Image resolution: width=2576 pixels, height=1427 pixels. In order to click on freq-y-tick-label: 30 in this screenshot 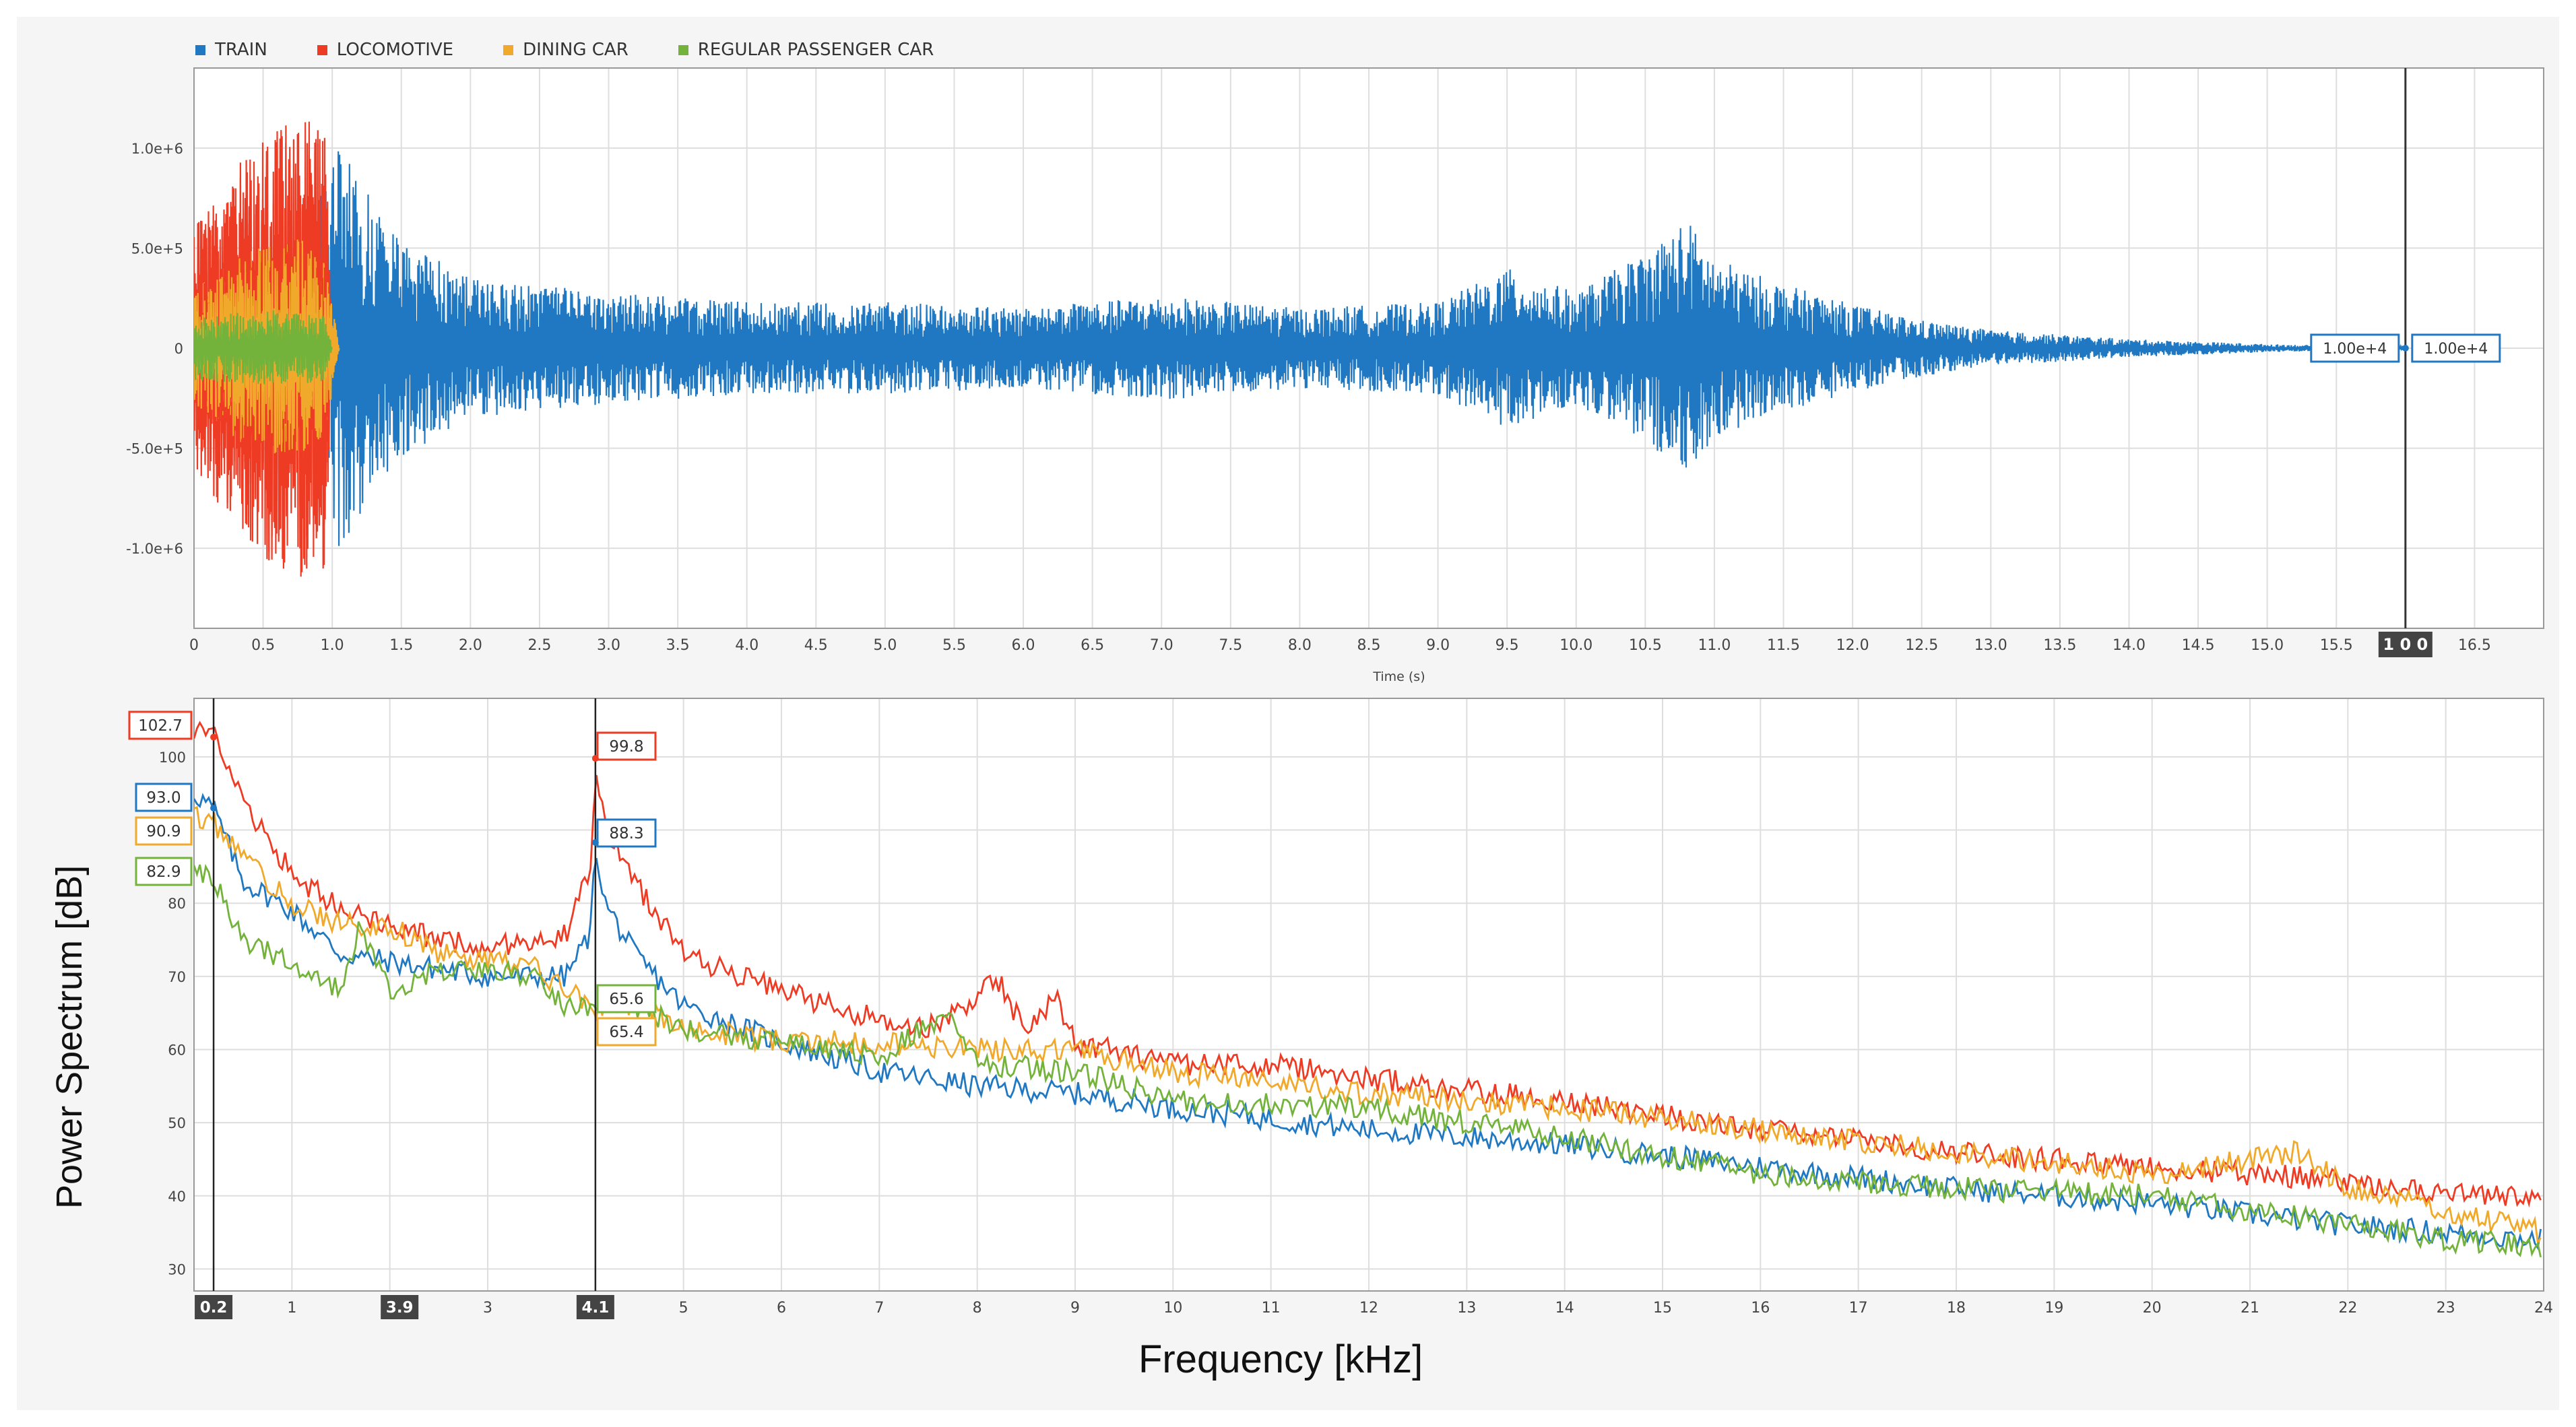, I will do `click(177, 1269)`.